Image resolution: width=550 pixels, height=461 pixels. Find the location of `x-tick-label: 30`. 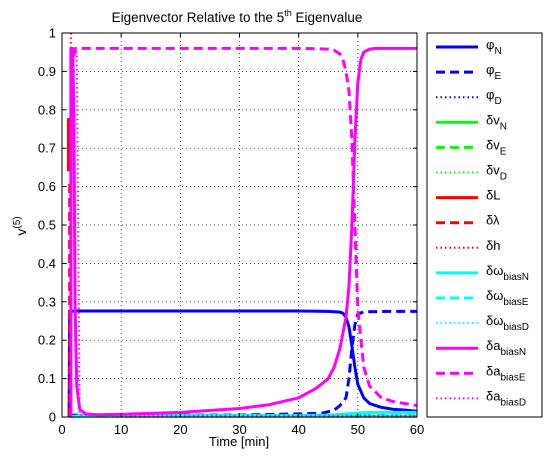

x-tick-label: 30 is located at coordinates (239, 429).